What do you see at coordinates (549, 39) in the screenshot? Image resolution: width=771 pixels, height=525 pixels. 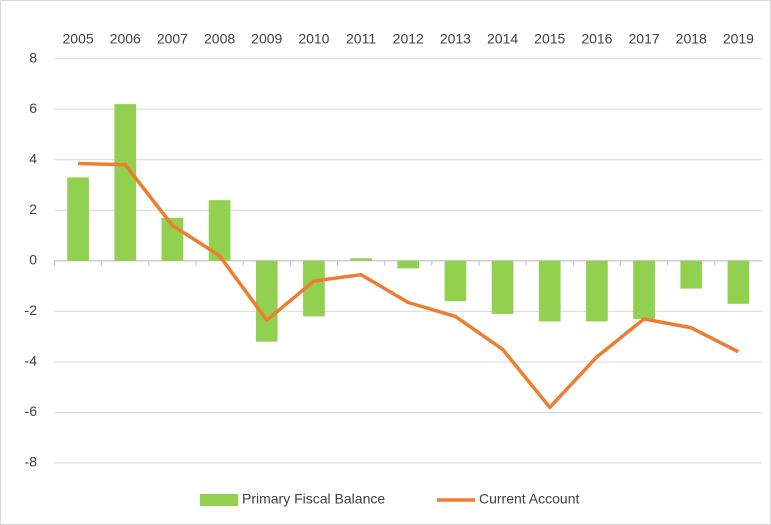 I see `x-tick-label: 2015` at bounding box center [549, 39].